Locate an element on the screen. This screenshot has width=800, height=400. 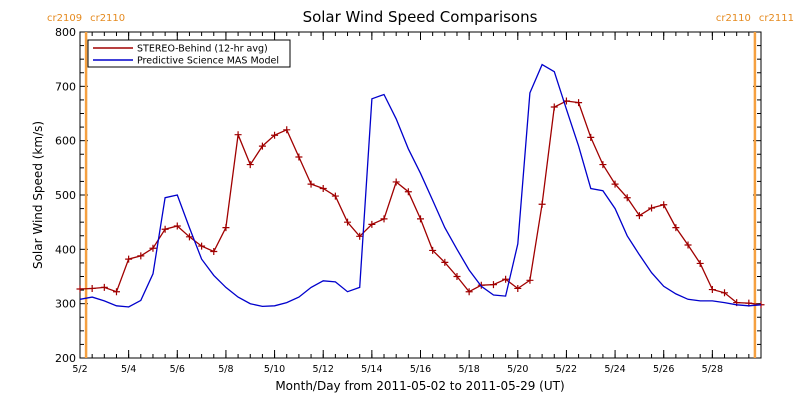
legend-label: Predictive Science MAS Model is located at coordinates (208, 61).